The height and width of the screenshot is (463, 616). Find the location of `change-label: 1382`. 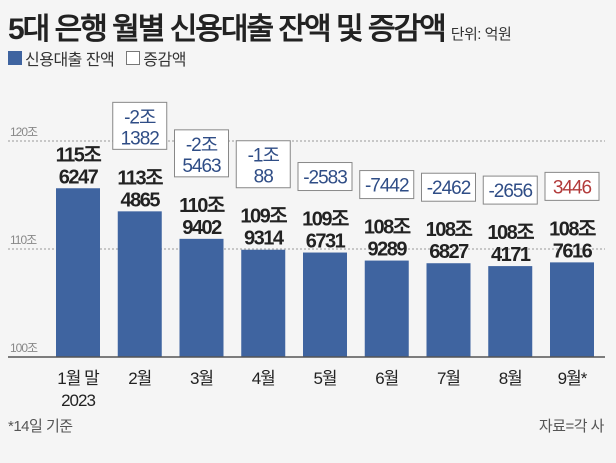

change-label: 1382 is located at coordinates (140, 138).